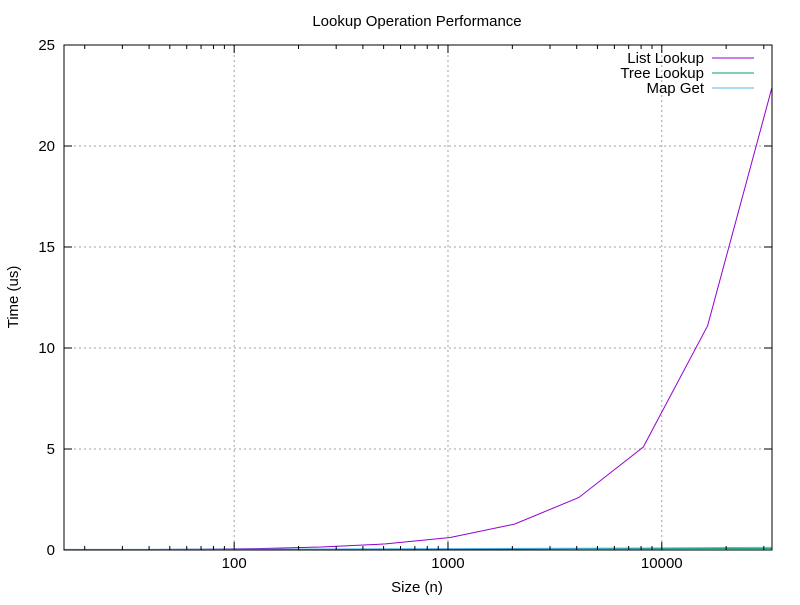  What do you see at coordinates (418, 548) in the screenshot?
I see `series-line-map-get` at bounding box center [418, 548].